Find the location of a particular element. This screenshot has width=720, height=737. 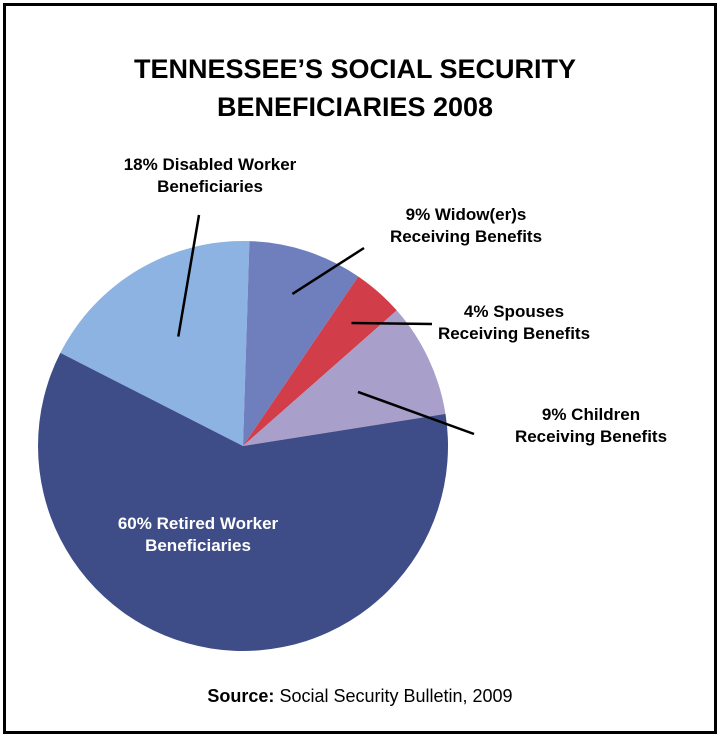

leader-line-children is located at coordinates (416, 413).